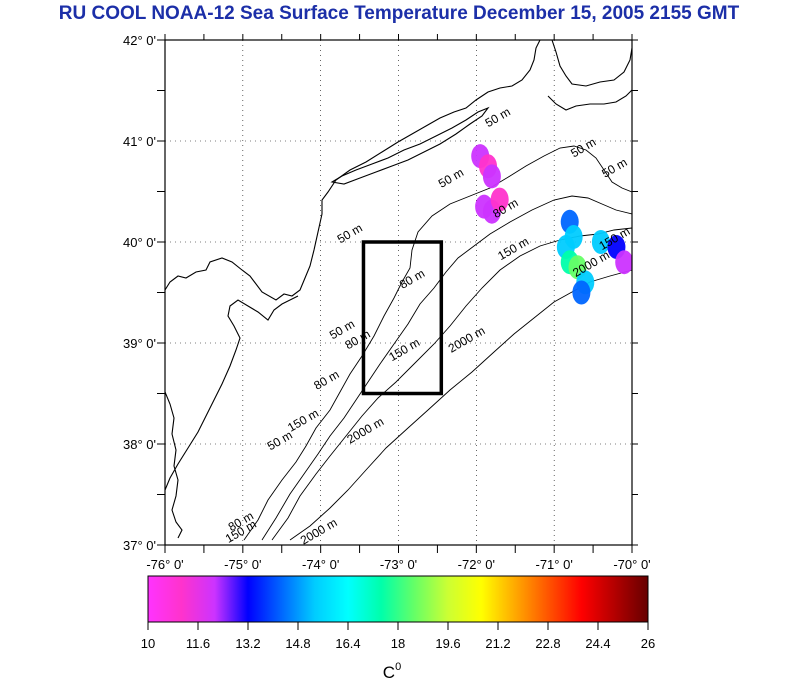  I want to click on lat-tick-label: 42° 0', so click(139, 40).